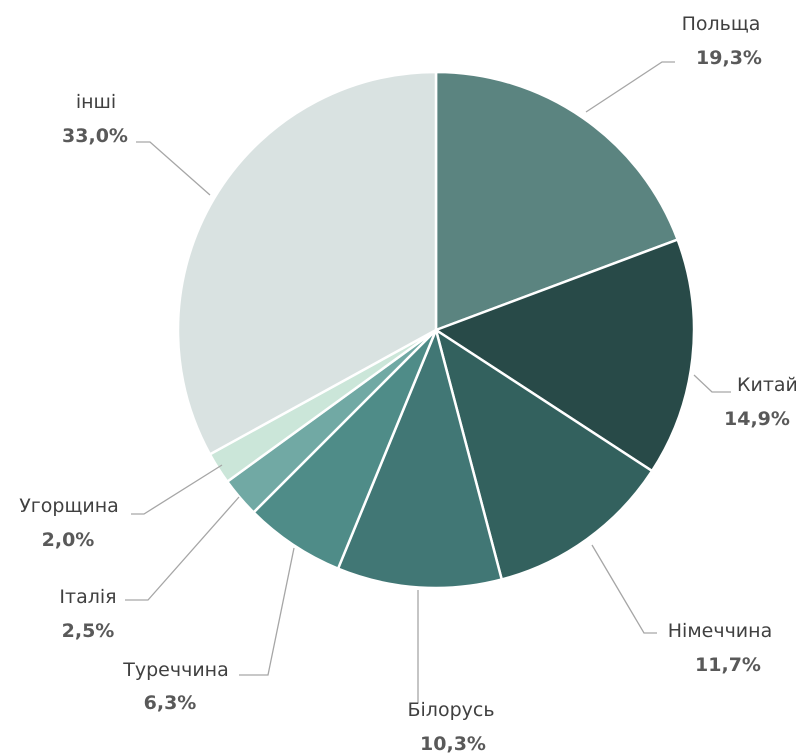  Describe the element at coordinates (68, 540) in the screenshot. I see `slice-value-hungary: 2,0%` at that location.